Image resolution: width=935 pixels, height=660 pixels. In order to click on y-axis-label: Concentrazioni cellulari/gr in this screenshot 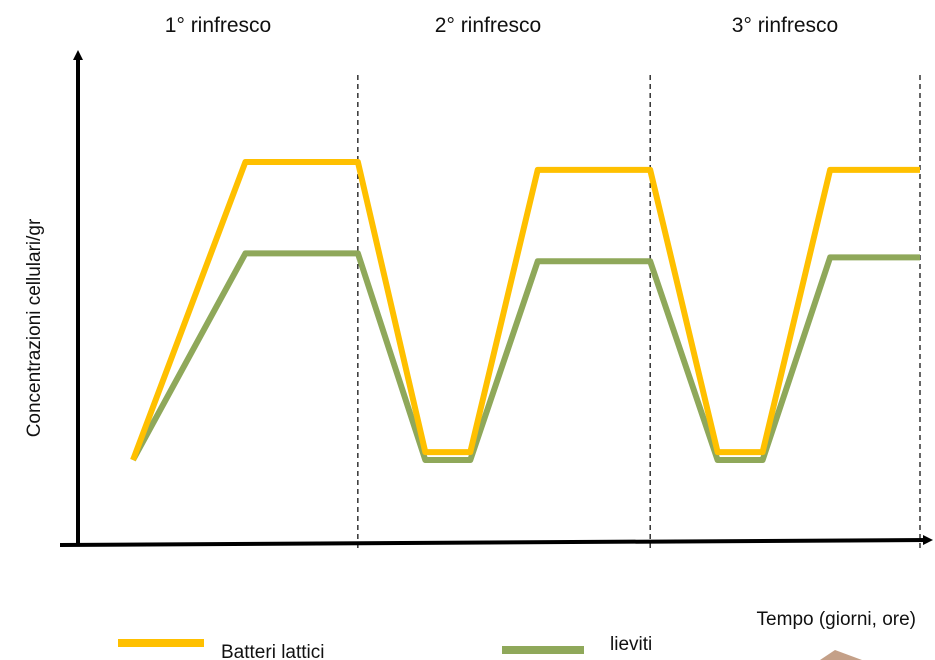, I will do `click(34, 327)`.